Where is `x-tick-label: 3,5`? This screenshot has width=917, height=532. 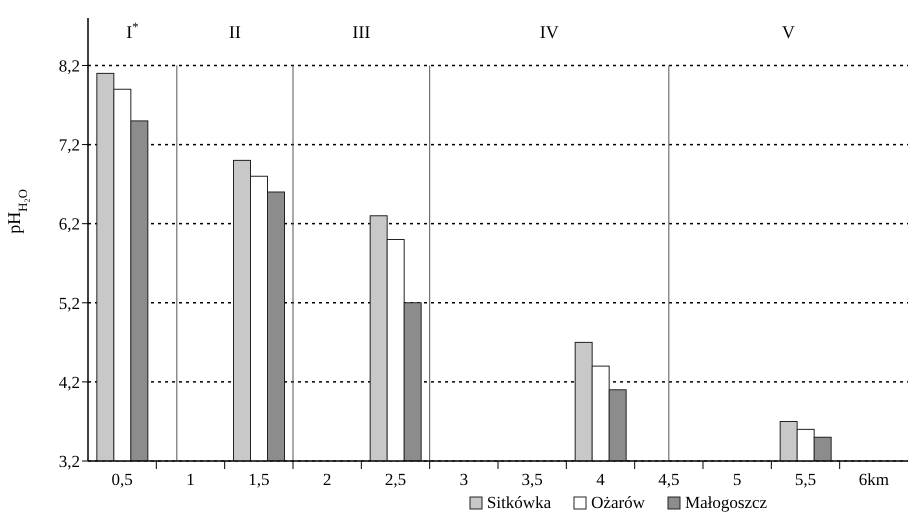 x-tick-label: 3,5 is located at coordinates (532, 479).